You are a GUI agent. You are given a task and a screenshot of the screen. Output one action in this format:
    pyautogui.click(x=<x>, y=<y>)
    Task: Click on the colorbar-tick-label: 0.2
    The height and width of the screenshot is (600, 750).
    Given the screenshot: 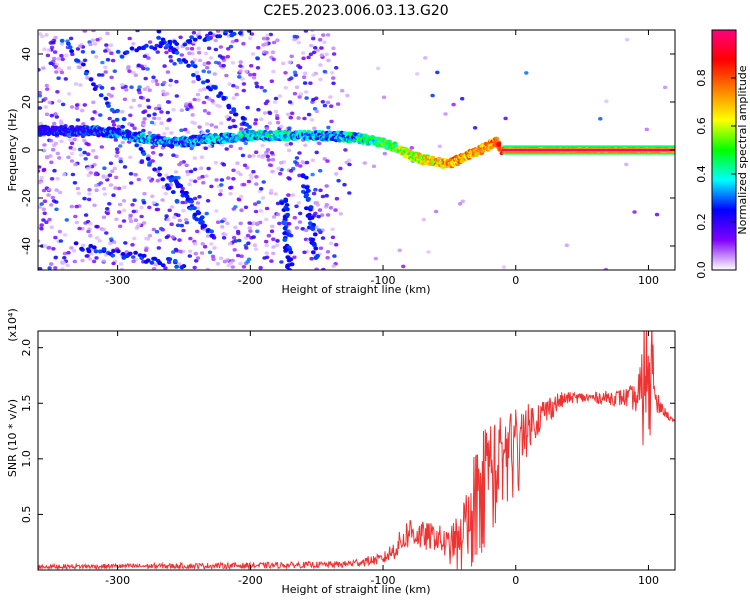 What is the action you would take?
    pyautogui.click(x=701, y=222)
    